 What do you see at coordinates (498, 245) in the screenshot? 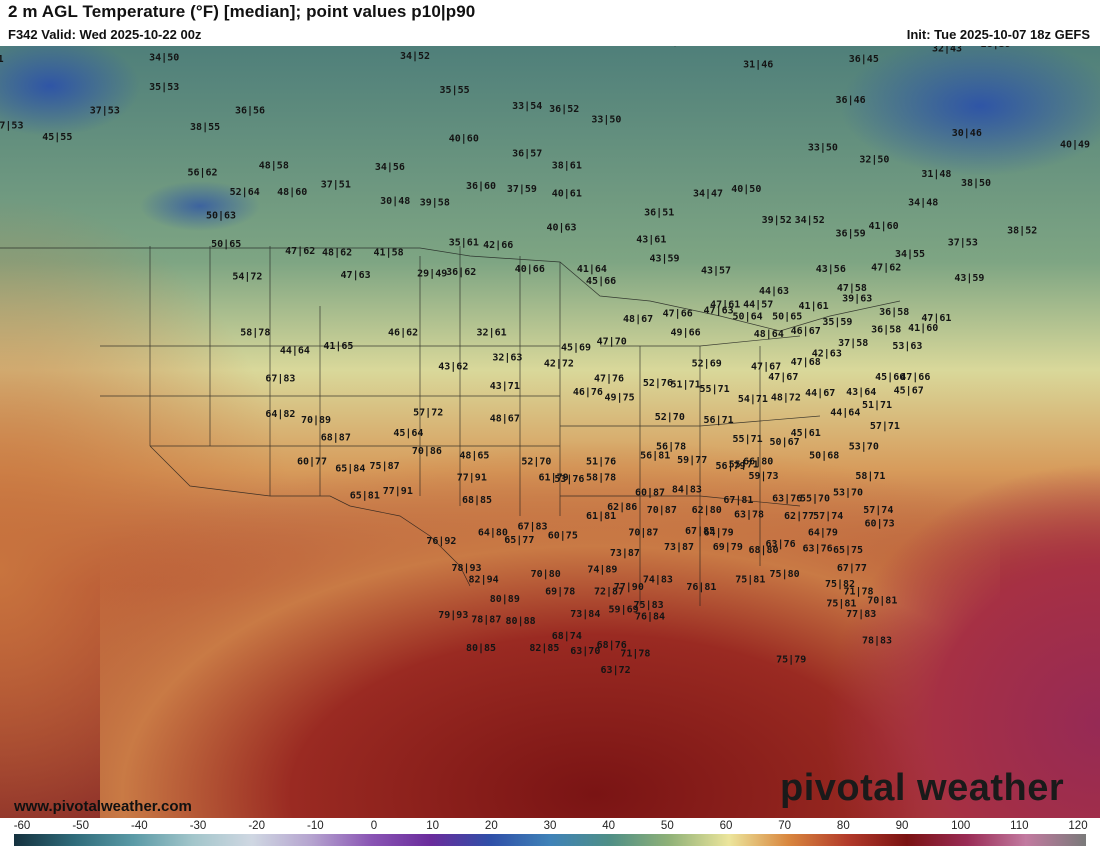
I see `point-value: 42|66` at bounding box center [498, 245].